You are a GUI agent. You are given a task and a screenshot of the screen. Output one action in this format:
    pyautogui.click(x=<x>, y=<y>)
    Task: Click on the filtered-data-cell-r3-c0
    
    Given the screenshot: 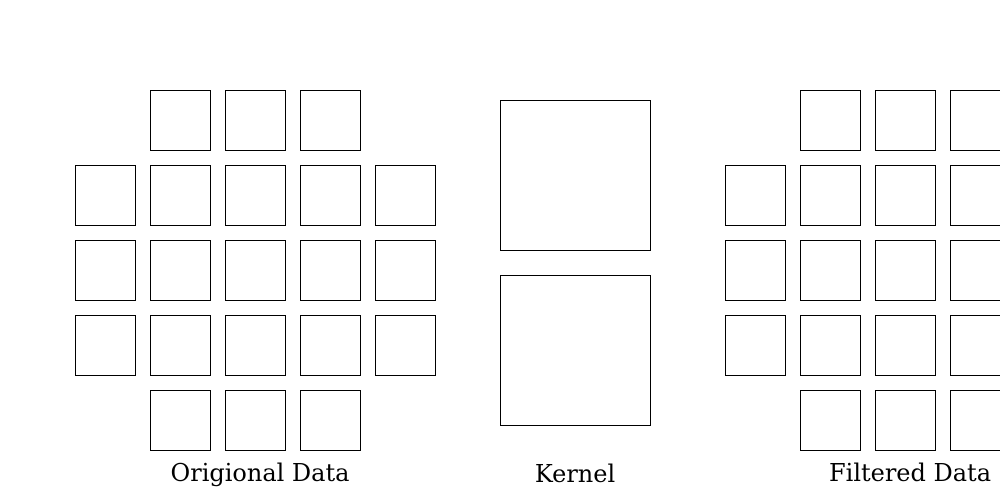 What is the action you would take?
    pyautogui.click(x=755, y=345)
    